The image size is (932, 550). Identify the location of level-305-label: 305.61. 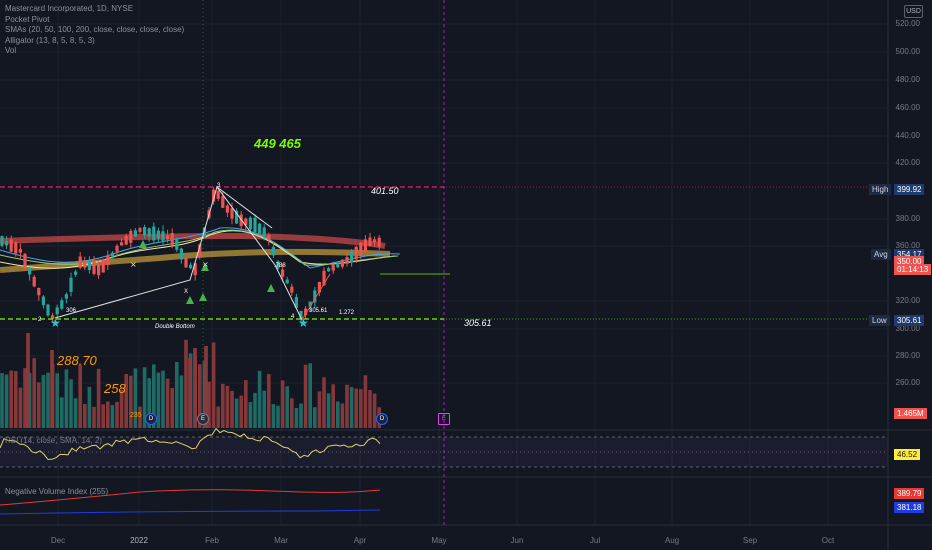
(478, 323).